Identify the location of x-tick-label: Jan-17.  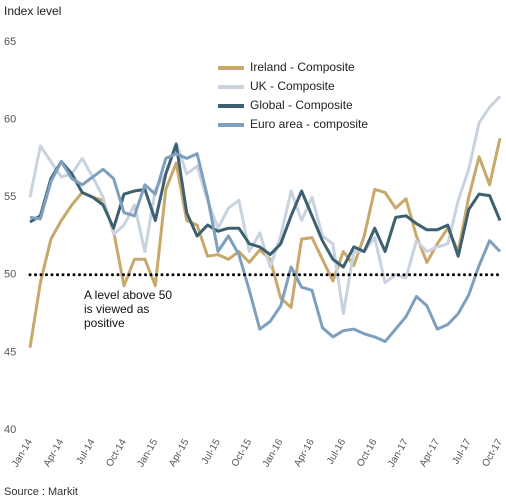
(398, 453).